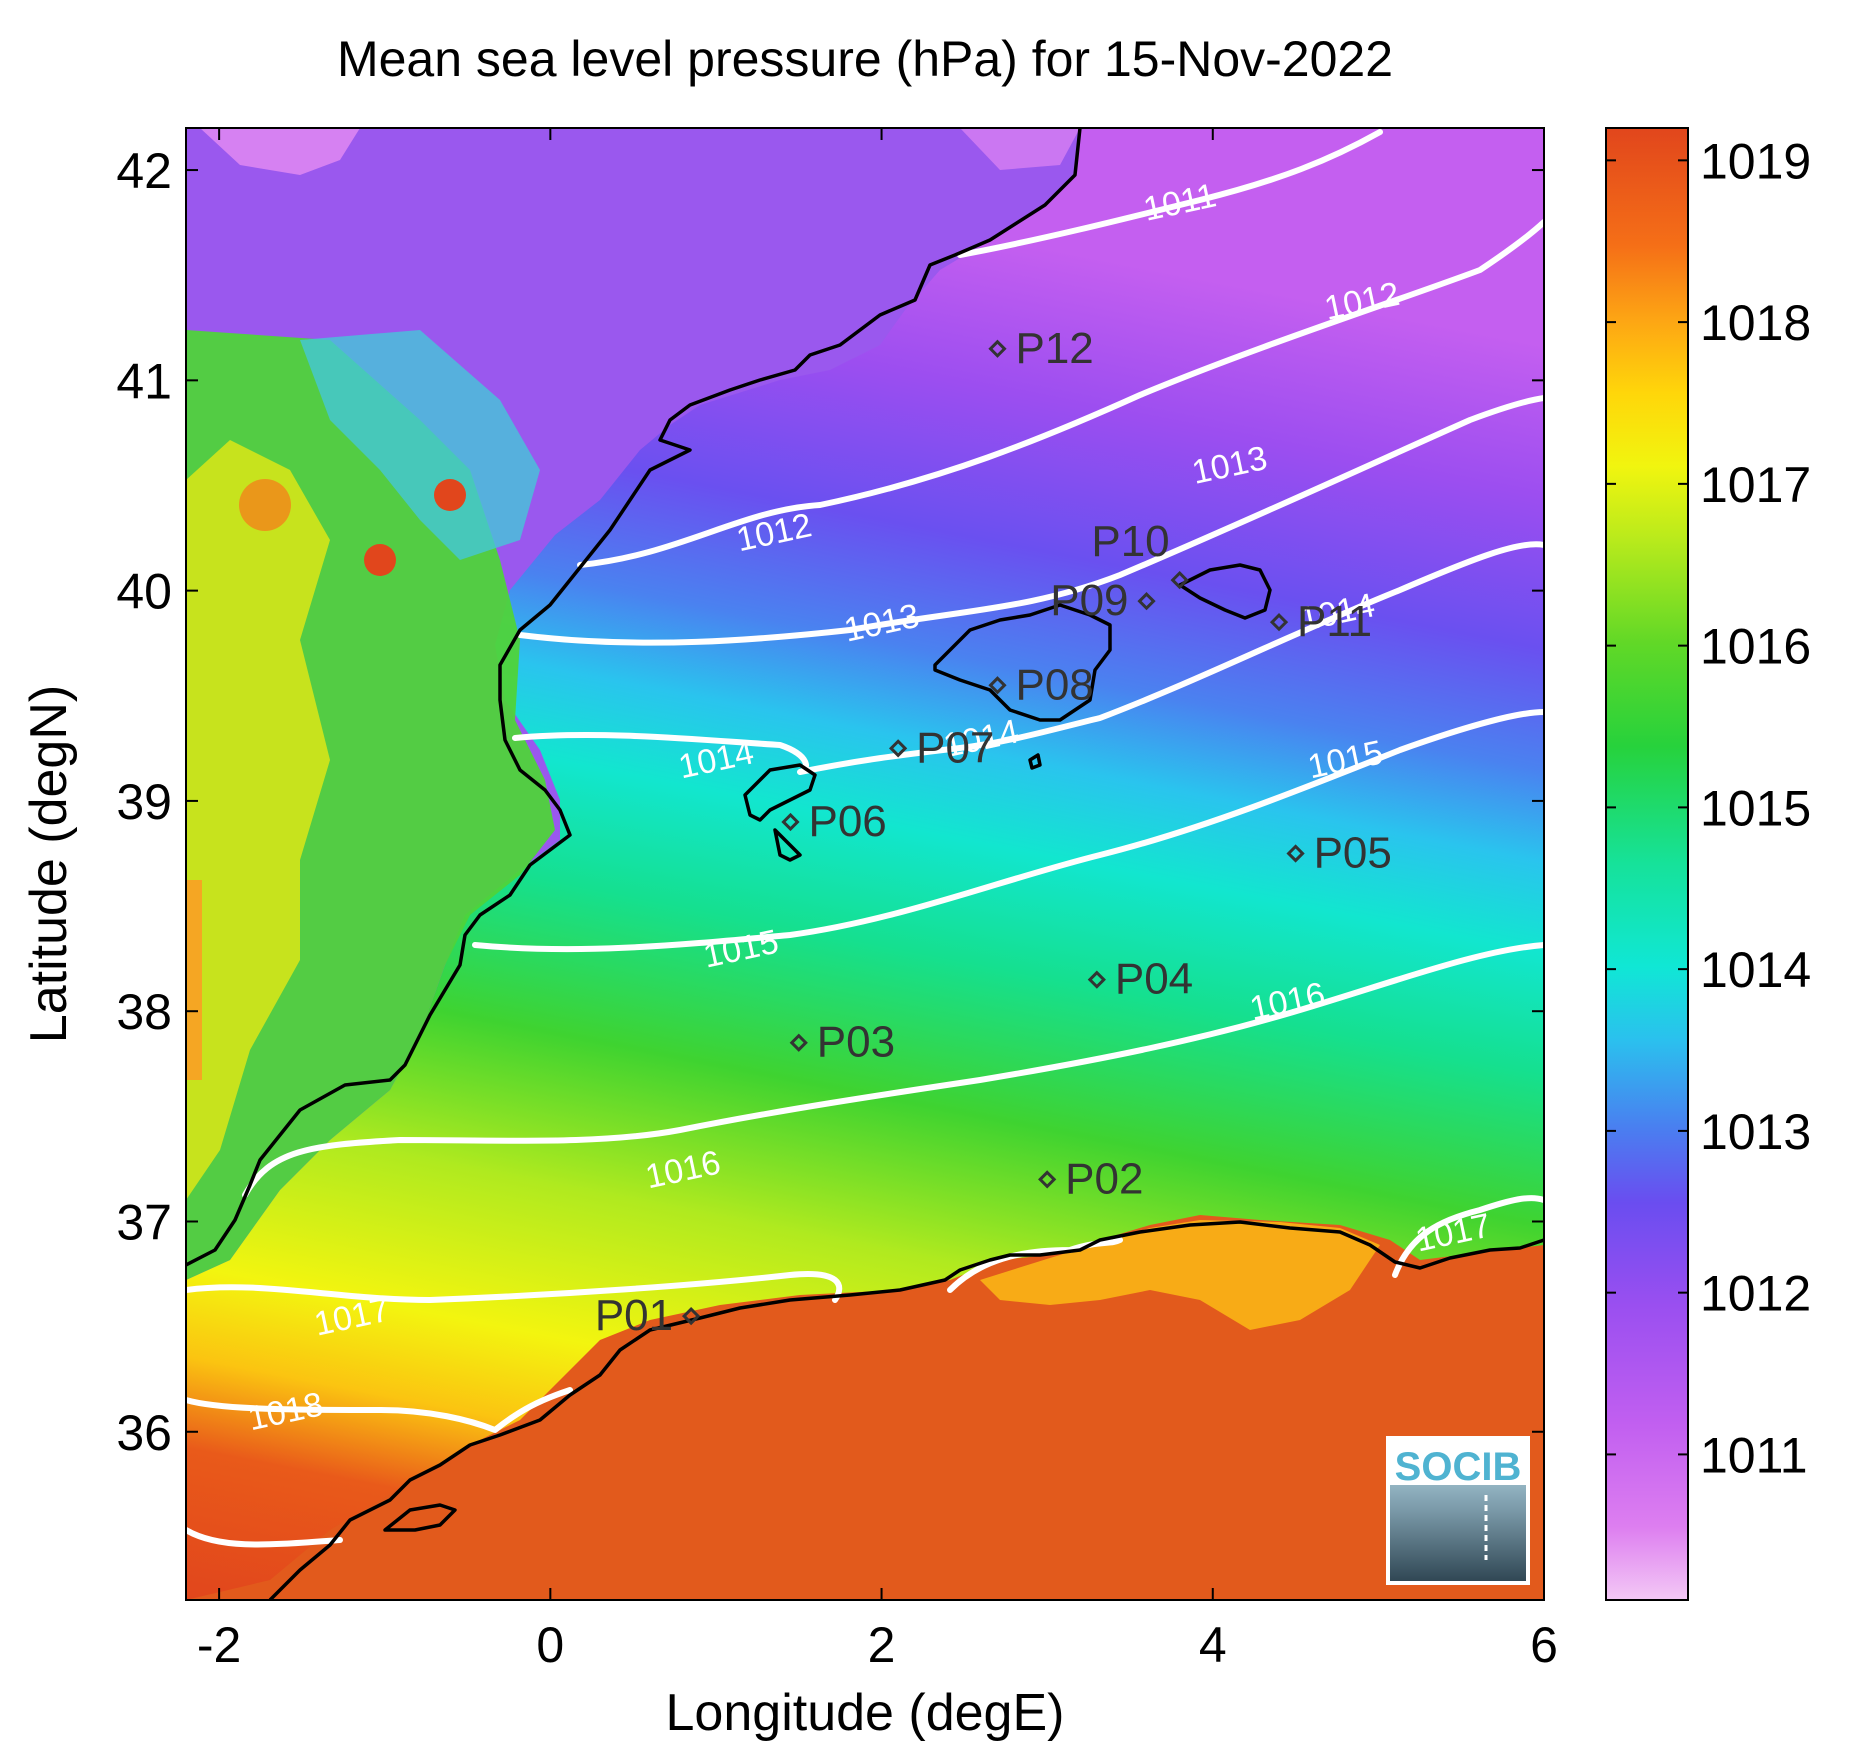  Describe the element at coordinates (1647, 864) in the screenshot. I see `colorbar` at that location.